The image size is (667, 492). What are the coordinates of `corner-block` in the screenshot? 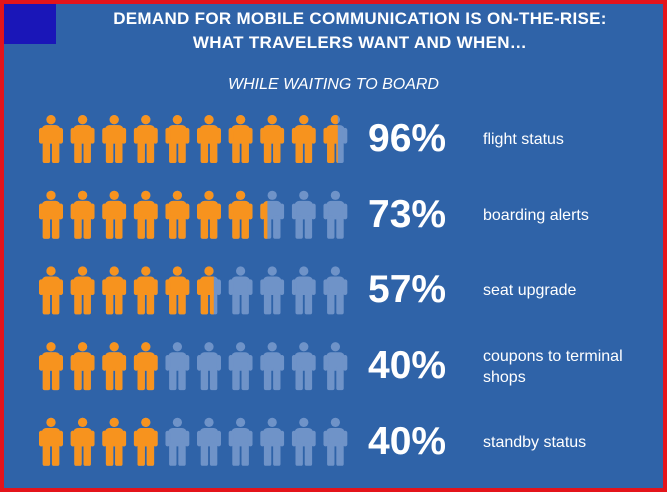 It's located at (30, 24).